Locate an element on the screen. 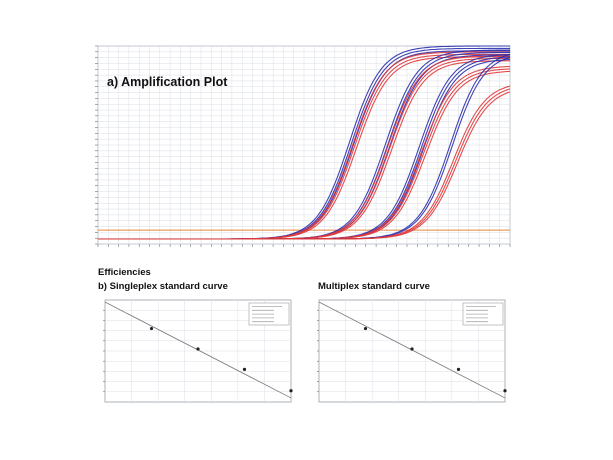 The width and height of the screenshot is (613, 460). multiplex-title: Multiplex standard curve is located at coordinates (374, 286).